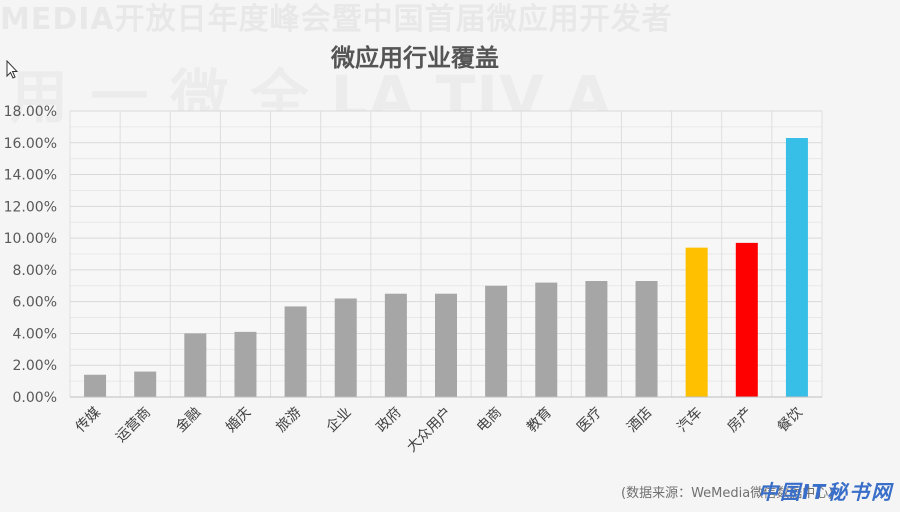 The width and height of the screenshot is (900, 512). Describe the element at coordinates (30, 144) in the screenshot. I see `y-tick-label: 16.00%` at that location.